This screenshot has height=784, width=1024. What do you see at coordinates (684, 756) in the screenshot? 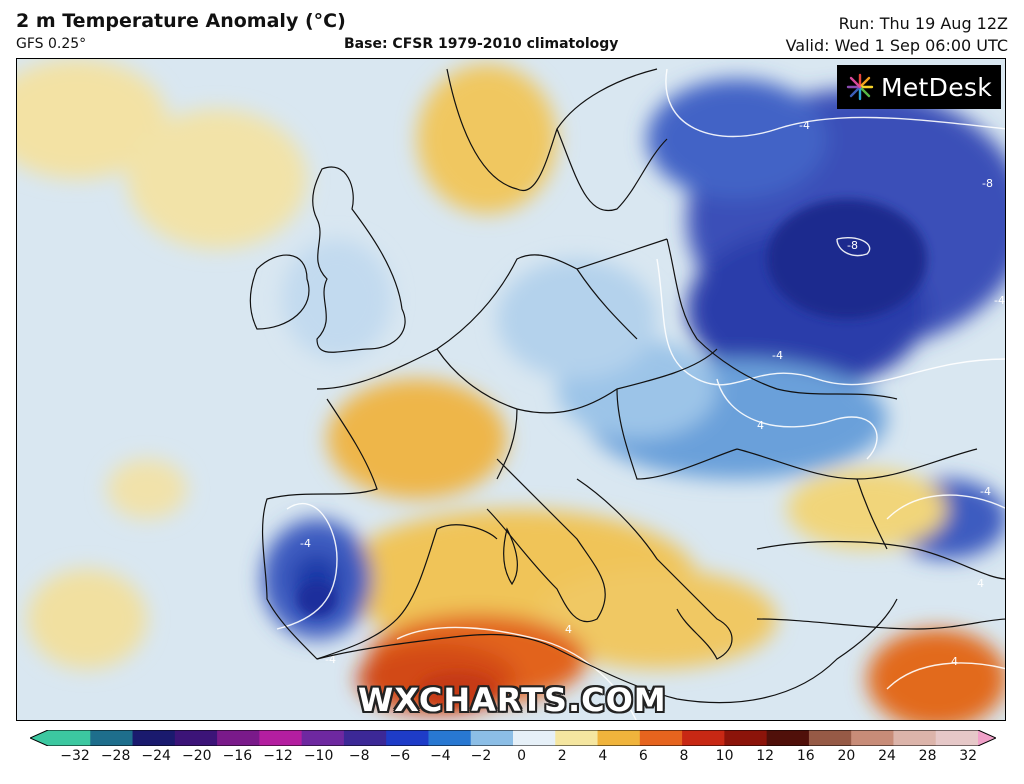
I see `colorbar-tick-label: 8` at bounding box center [684, 756].